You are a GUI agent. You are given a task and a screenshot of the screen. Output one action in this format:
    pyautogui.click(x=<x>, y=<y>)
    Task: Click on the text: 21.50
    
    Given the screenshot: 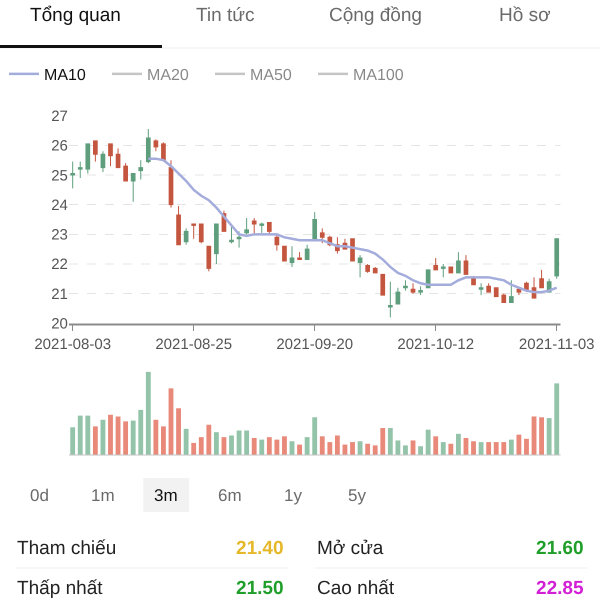 What is the action you would take?
    pyautogui.click(x=260, y=588)
    